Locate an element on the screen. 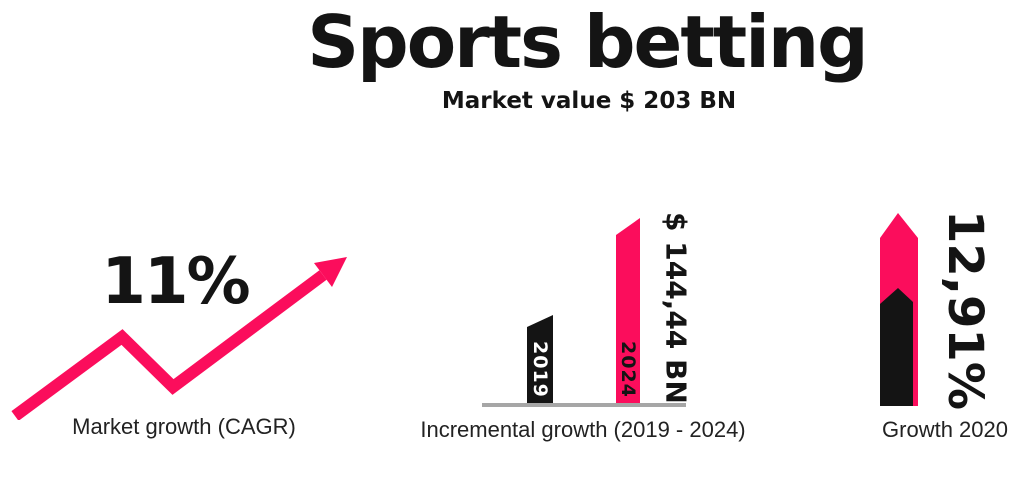 This screenshot has height=483, width=1024. incremental-growth-value-box: $ 144,44 BN is located at coordinates (676, 308).